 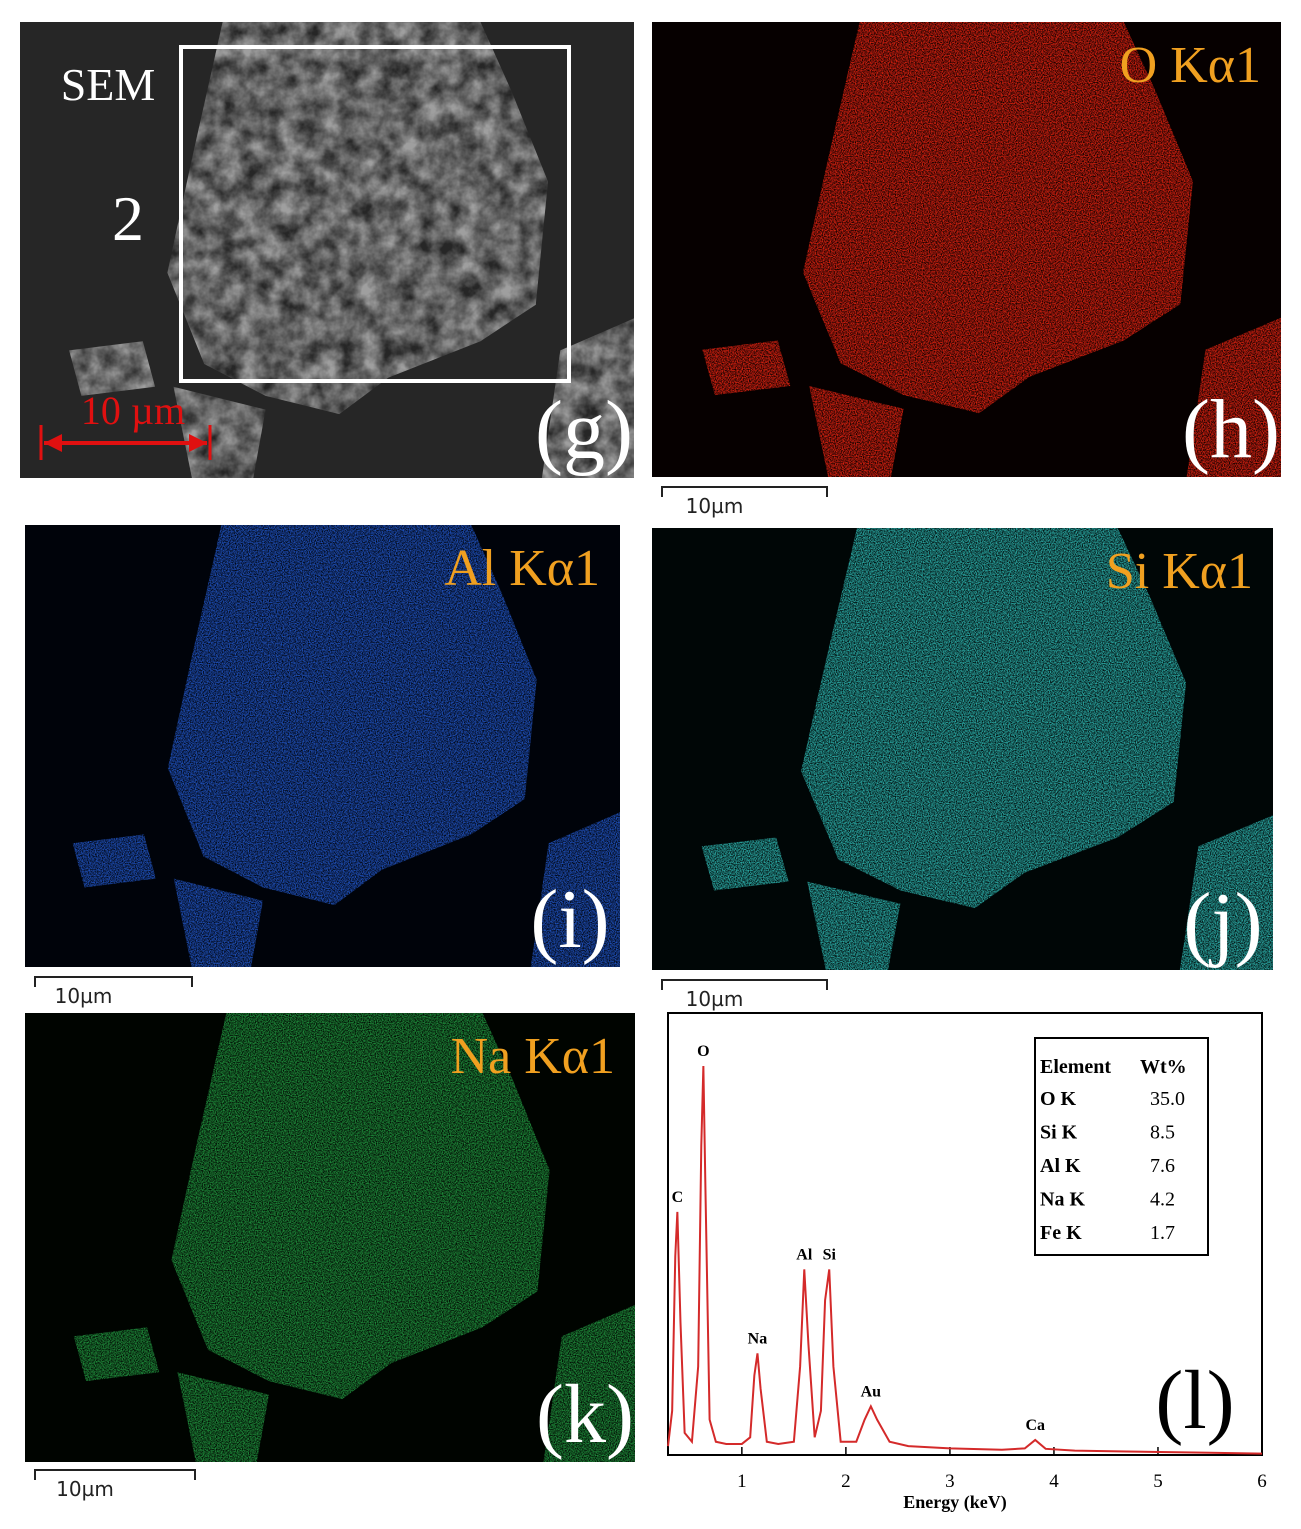 What do you see at coordinates (758, 1338) in the screenshot?
I see `peak-label: Na` at bounding box center [758, 1338].